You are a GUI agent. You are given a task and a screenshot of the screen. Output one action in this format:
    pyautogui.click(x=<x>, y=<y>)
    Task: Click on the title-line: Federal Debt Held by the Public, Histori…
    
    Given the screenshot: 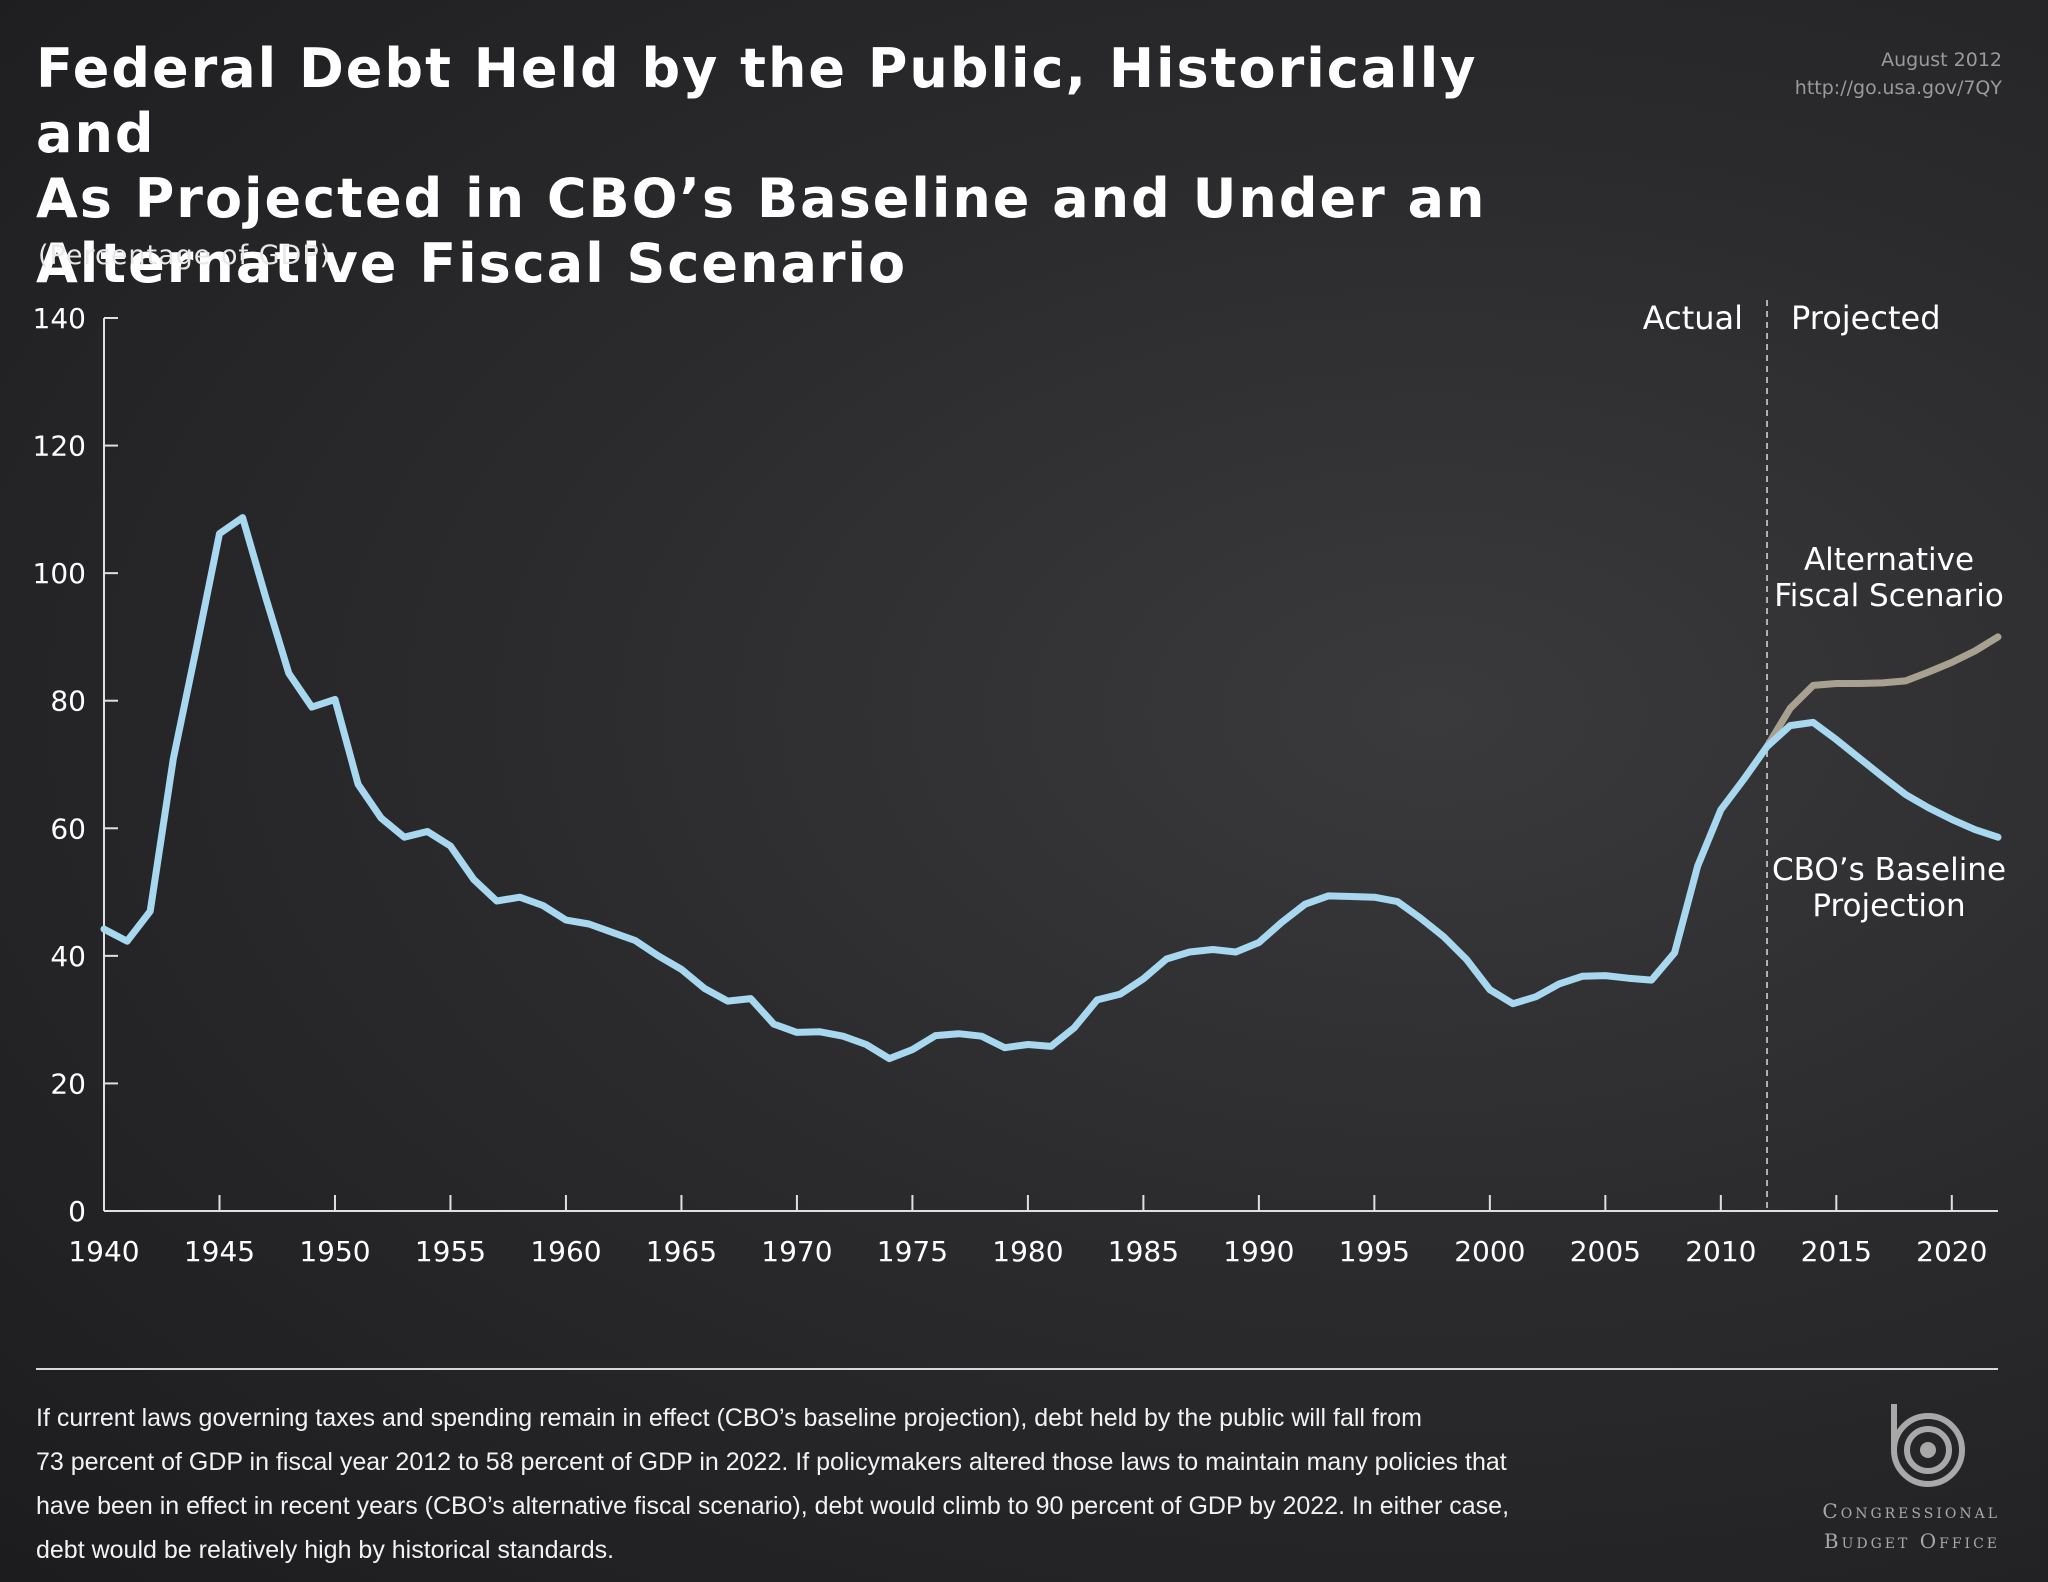 What is the action you would take?
    pyautogui.click(x=757, y=101)
    